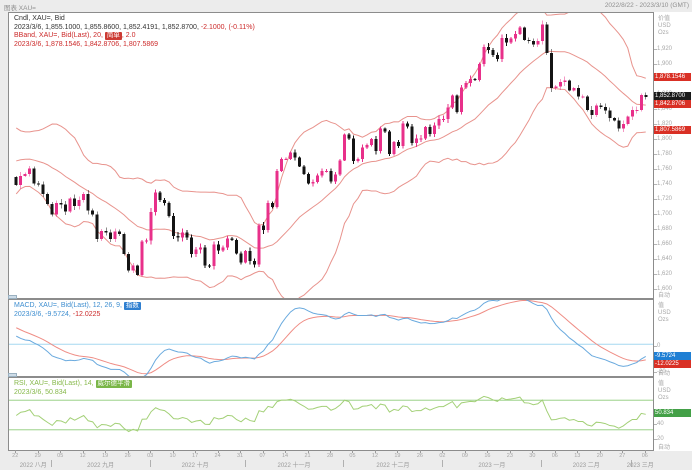 Image resolution: width=692 pixels, height=470 pixels. Describe the element at coordinates (114, 384) in the screenshot. I see `rsi-smoothing-chip: 威尔德平滑` at that location.